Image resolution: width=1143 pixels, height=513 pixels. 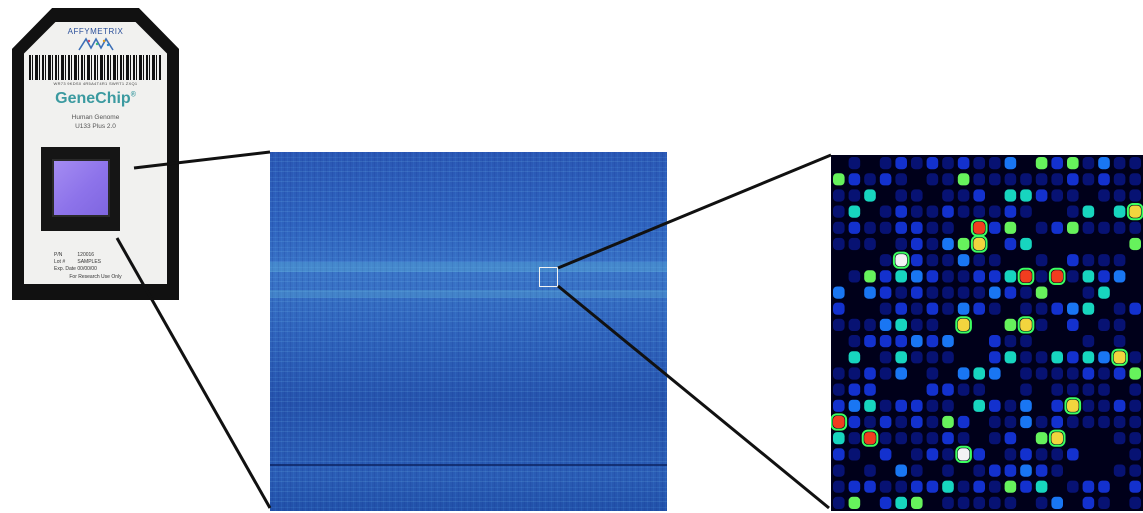 I want to click on probe-feature-halo, so click(x=1026, y=276).